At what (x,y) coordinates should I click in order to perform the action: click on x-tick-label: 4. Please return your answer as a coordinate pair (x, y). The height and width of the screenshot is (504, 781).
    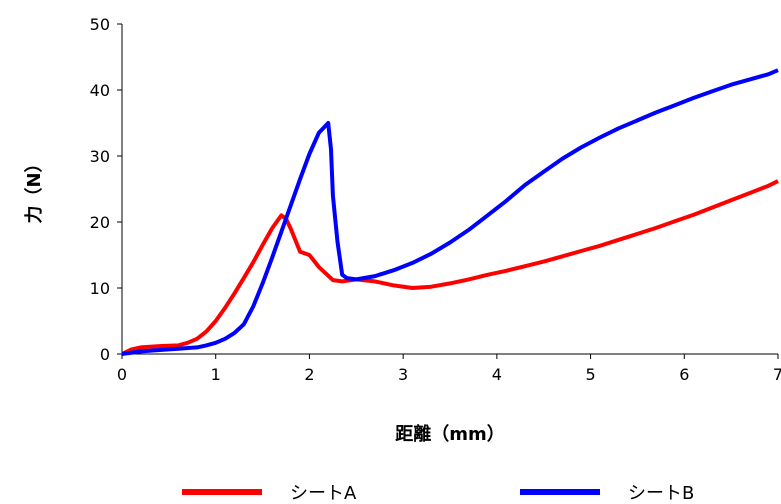
    Looking at the image, I should click on (497, 374).